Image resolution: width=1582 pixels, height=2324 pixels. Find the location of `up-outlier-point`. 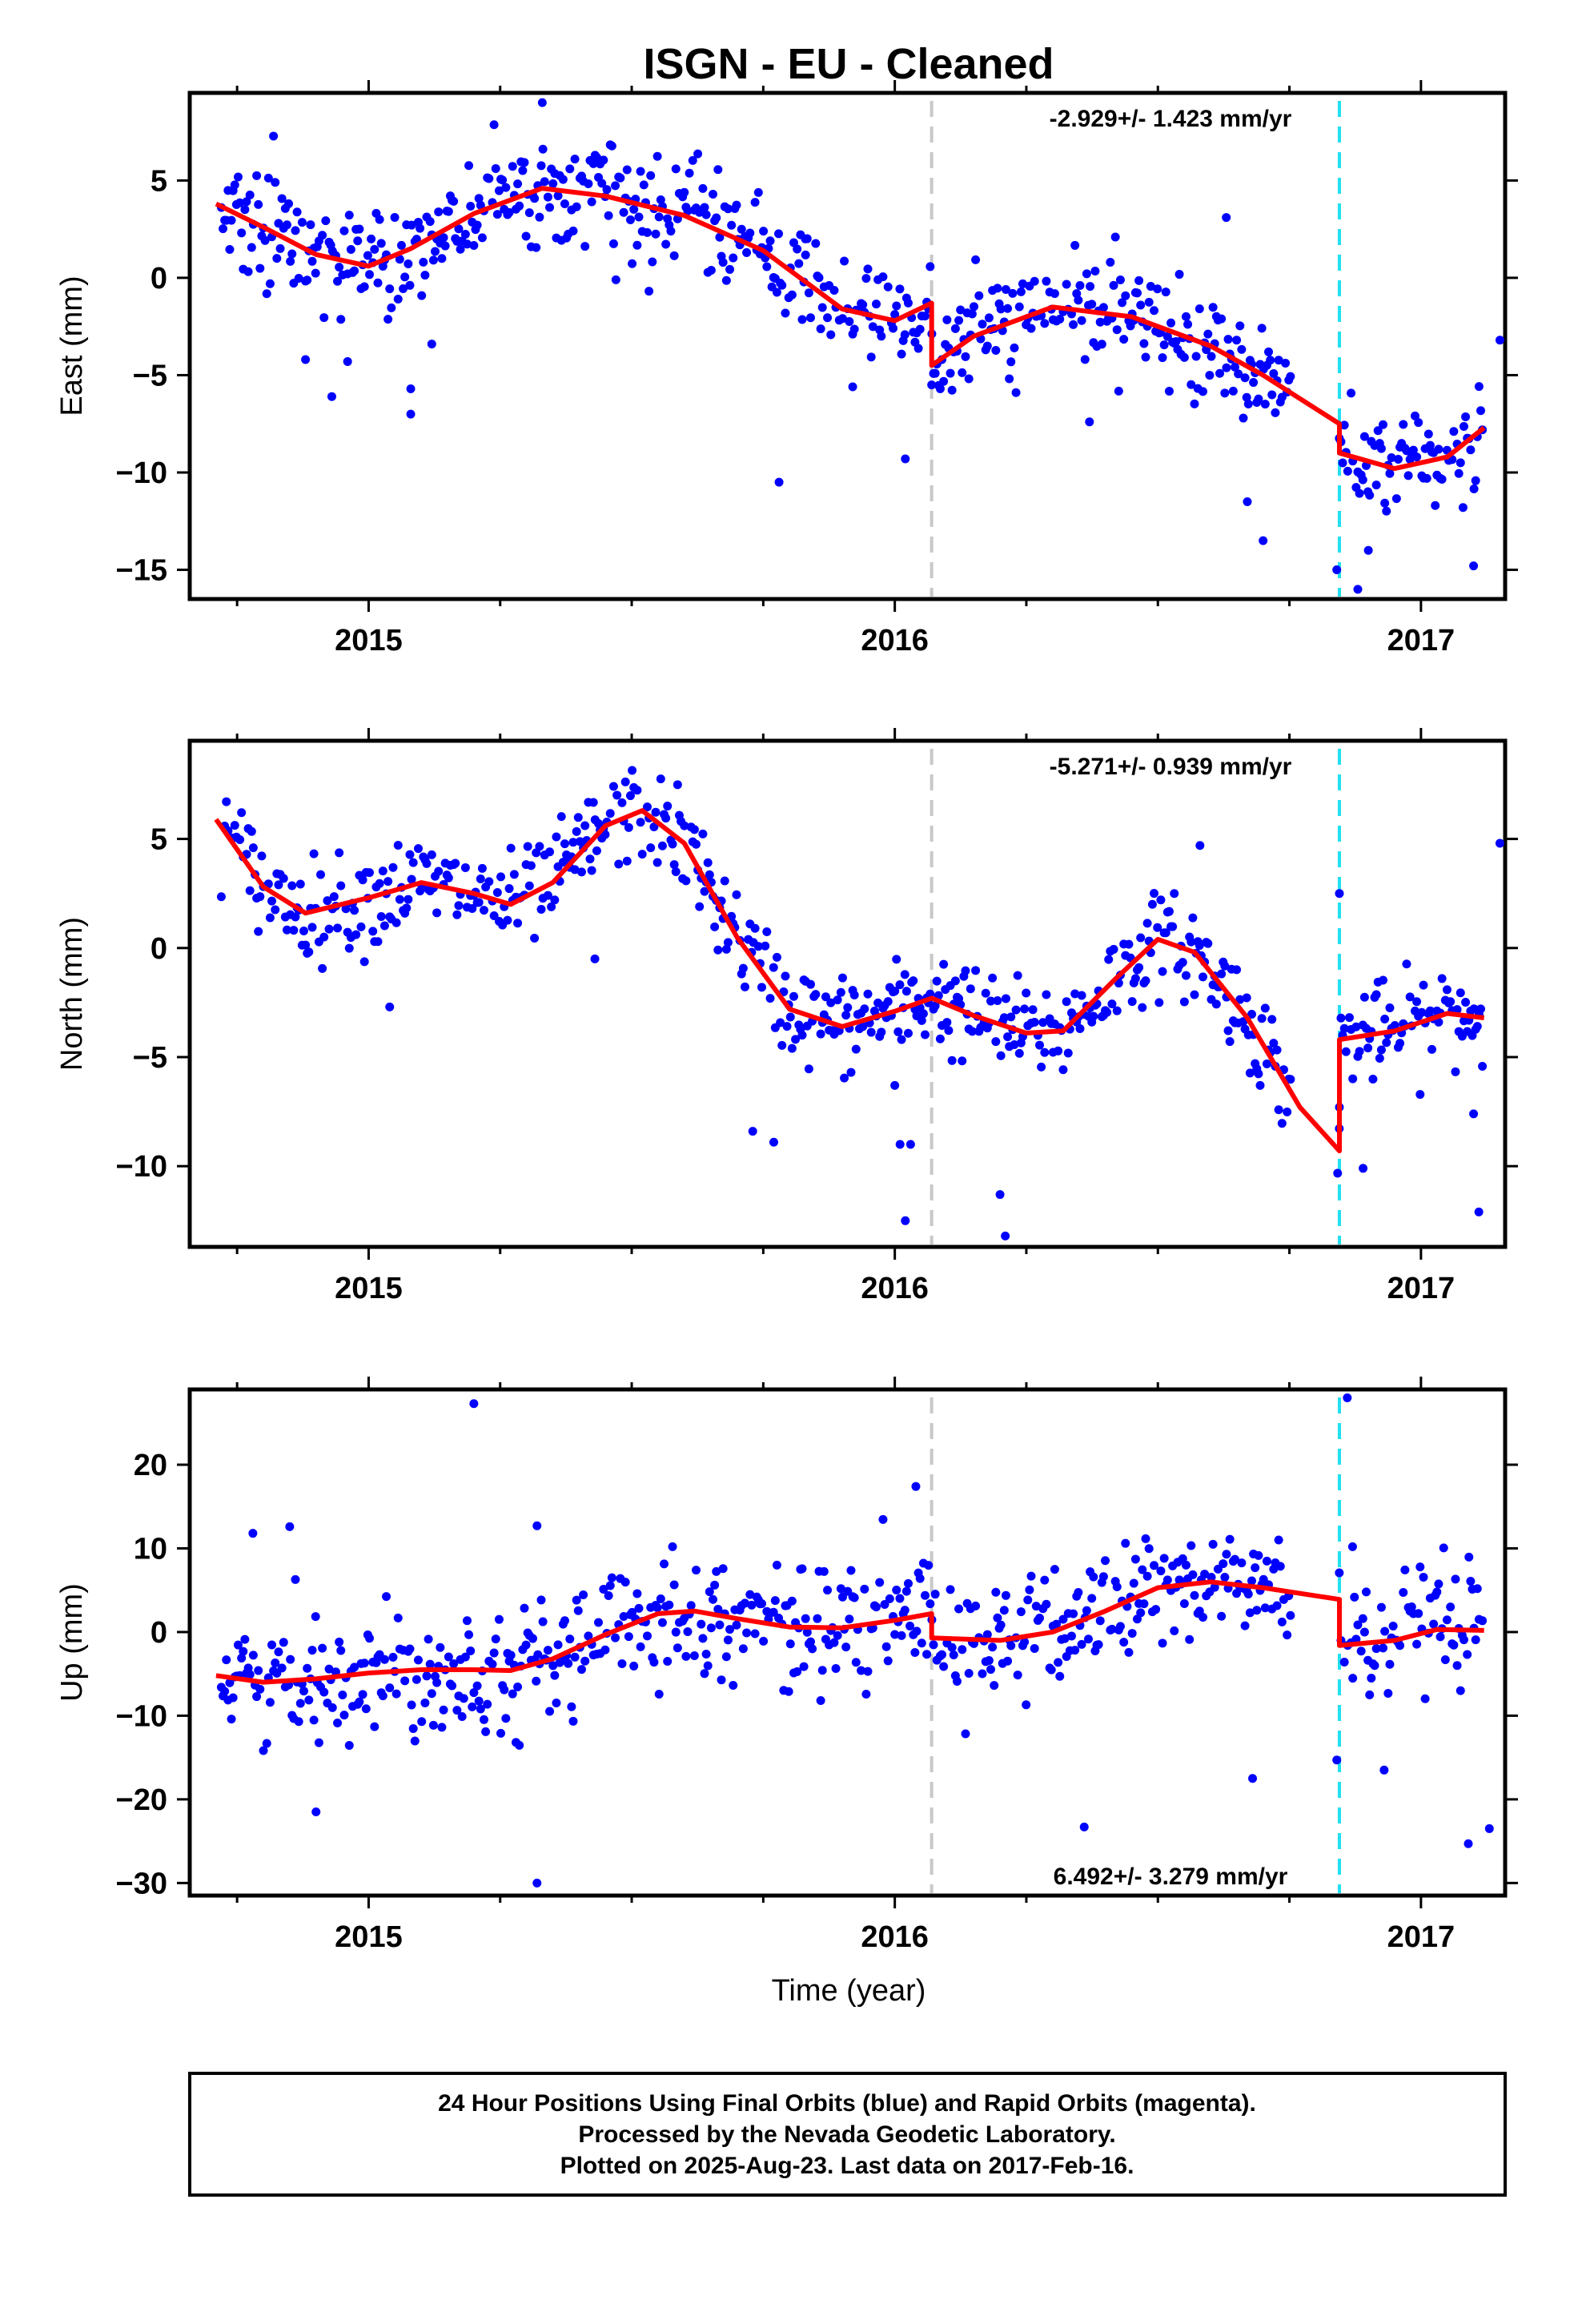

up-outlier-point is located at coordinates (537, 1525).